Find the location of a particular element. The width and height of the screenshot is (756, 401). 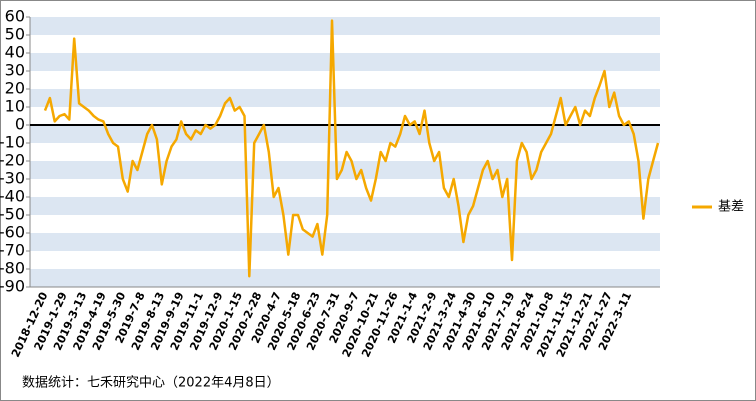

y-tick-label: -10 is located at coordinates (12, 142).